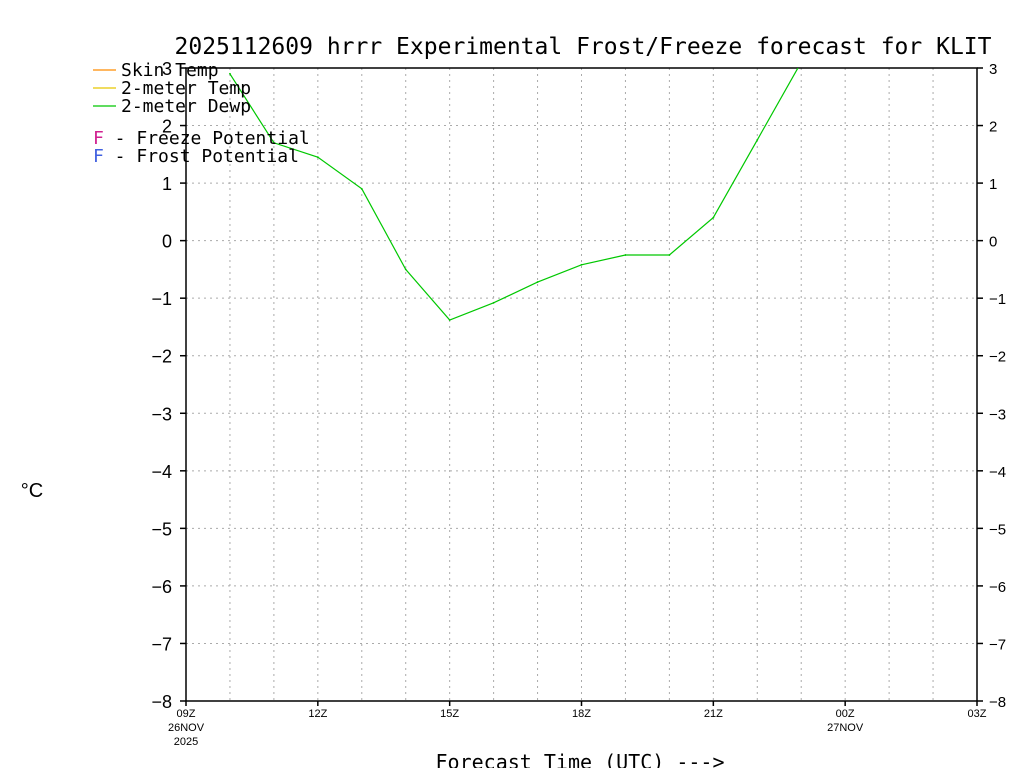 This screenshot has height=768, width=1024. Describe the element at coordinates (167, 69) in the screenshot. I see `y-tick-label: 3` at that location.